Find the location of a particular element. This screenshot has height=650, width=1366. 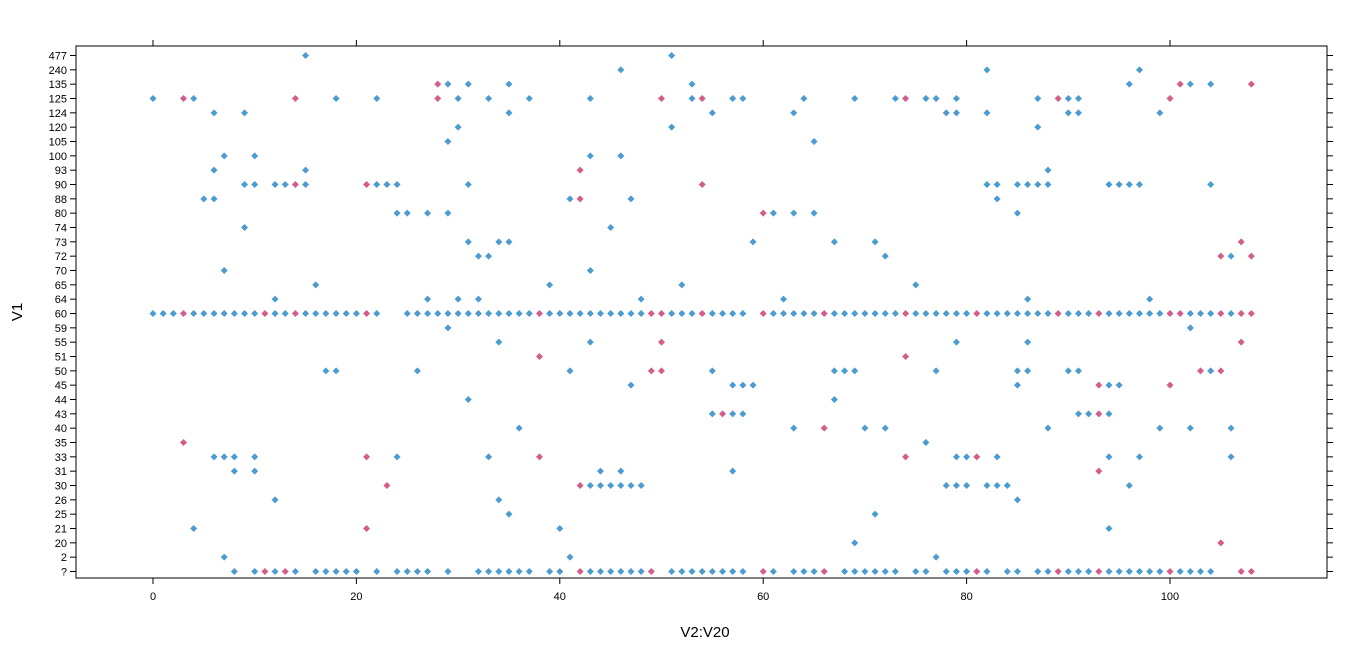

y-axis-title: V1 is located at coordinates (17, 312).